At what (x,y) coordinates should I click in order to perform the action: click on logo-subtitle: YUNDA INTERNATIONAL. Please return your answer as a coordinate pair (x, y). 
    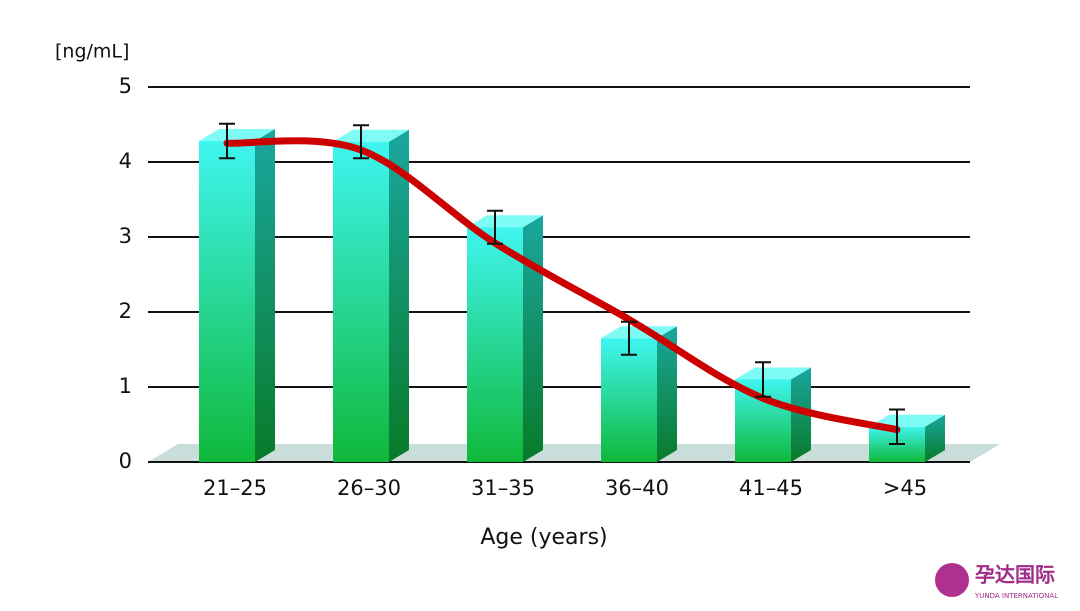
    Looking at the image, I should click on (1016, 596).